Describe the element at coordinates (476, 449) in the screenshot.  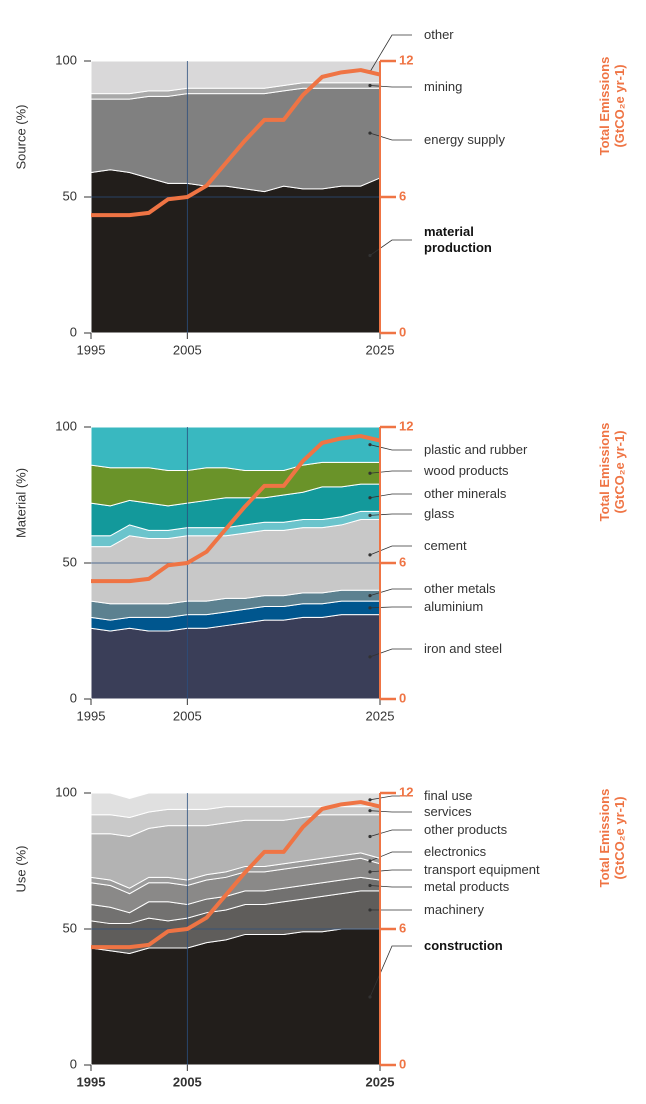
I see `legend-label: plastic and rubber` at that location.